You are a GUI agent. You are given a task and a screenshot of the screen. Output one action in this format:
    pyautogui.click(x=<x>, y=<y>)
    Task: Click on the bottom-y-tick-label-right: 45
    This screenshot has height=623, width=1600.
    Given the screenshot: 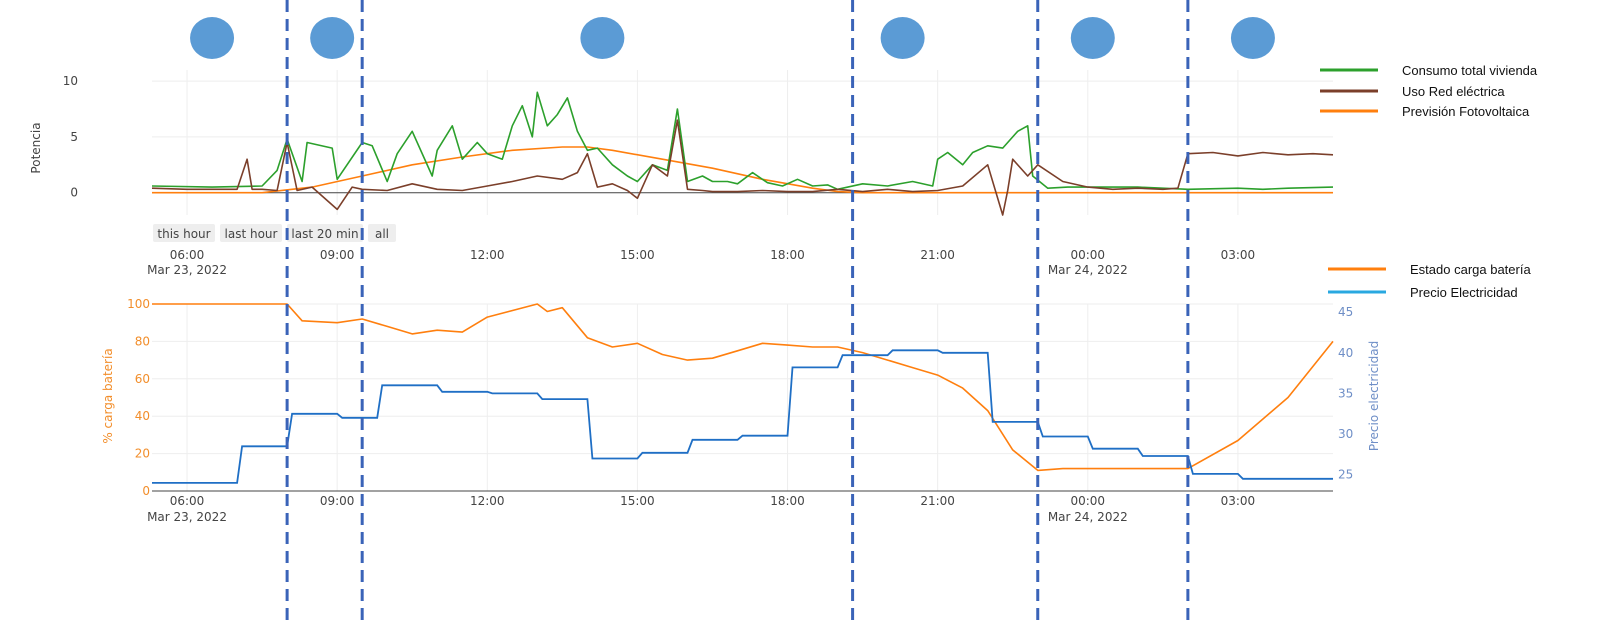 What is the action you would take?
    pyautogui.click(x=1345, y=312)
    